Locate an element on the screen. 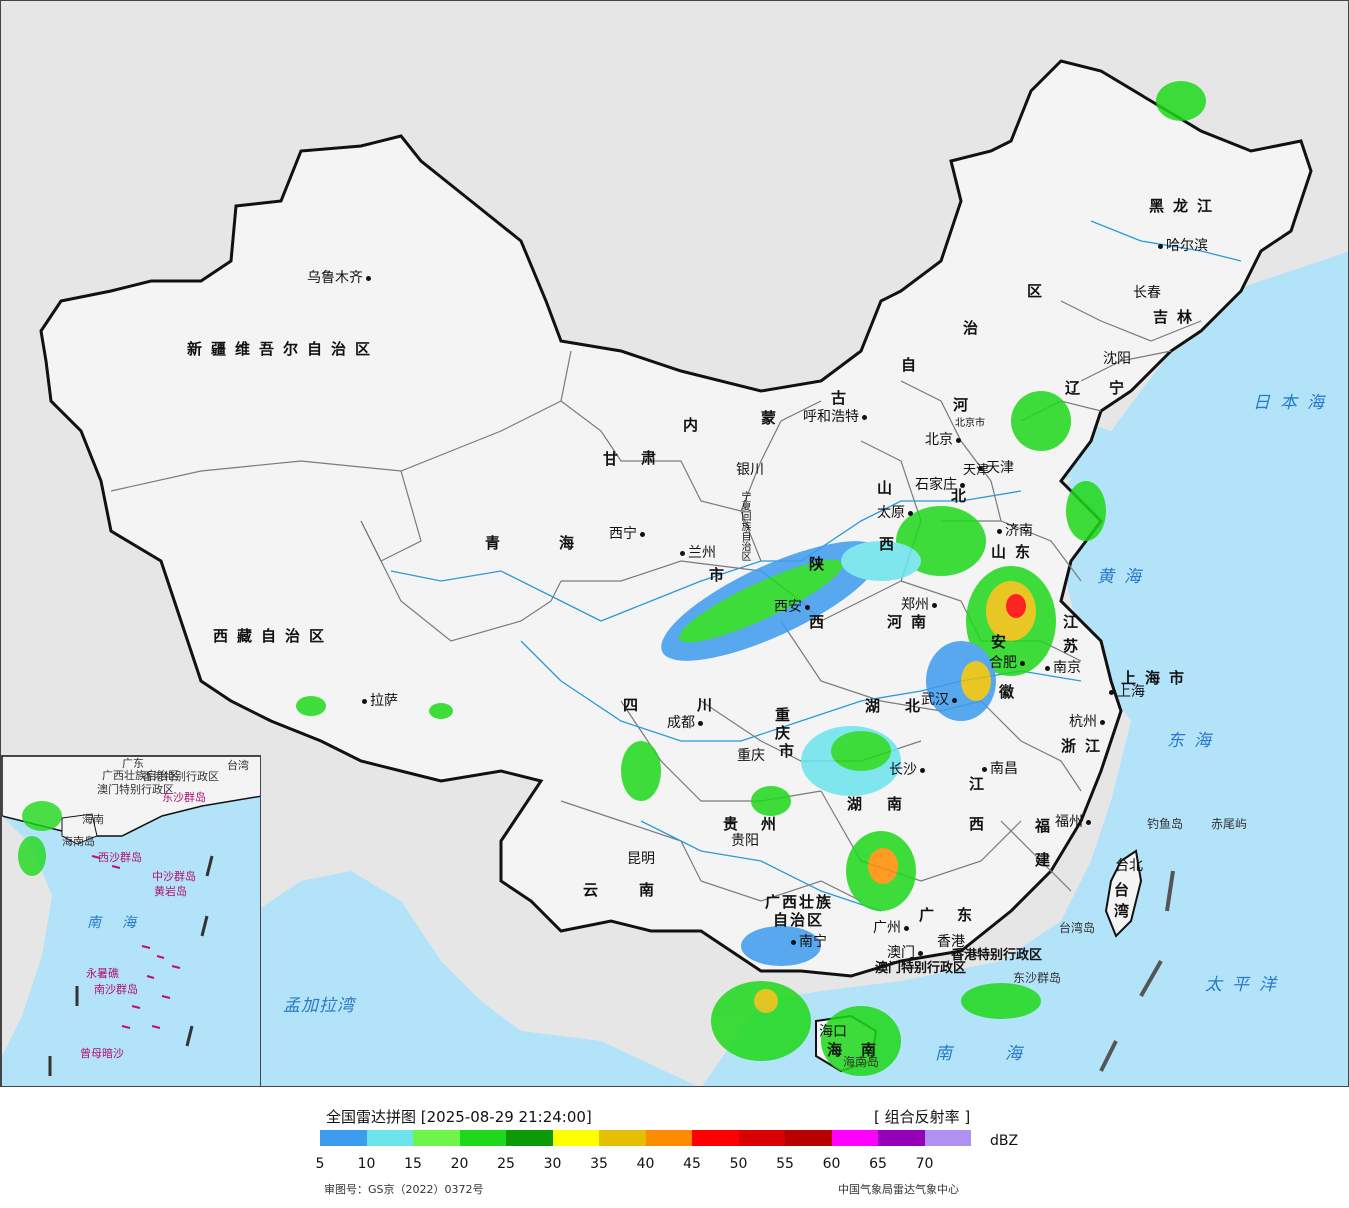 This screenshot has width=1349, height=1208. label-yunnan-a: 云 is located at coordinates (595, 890).